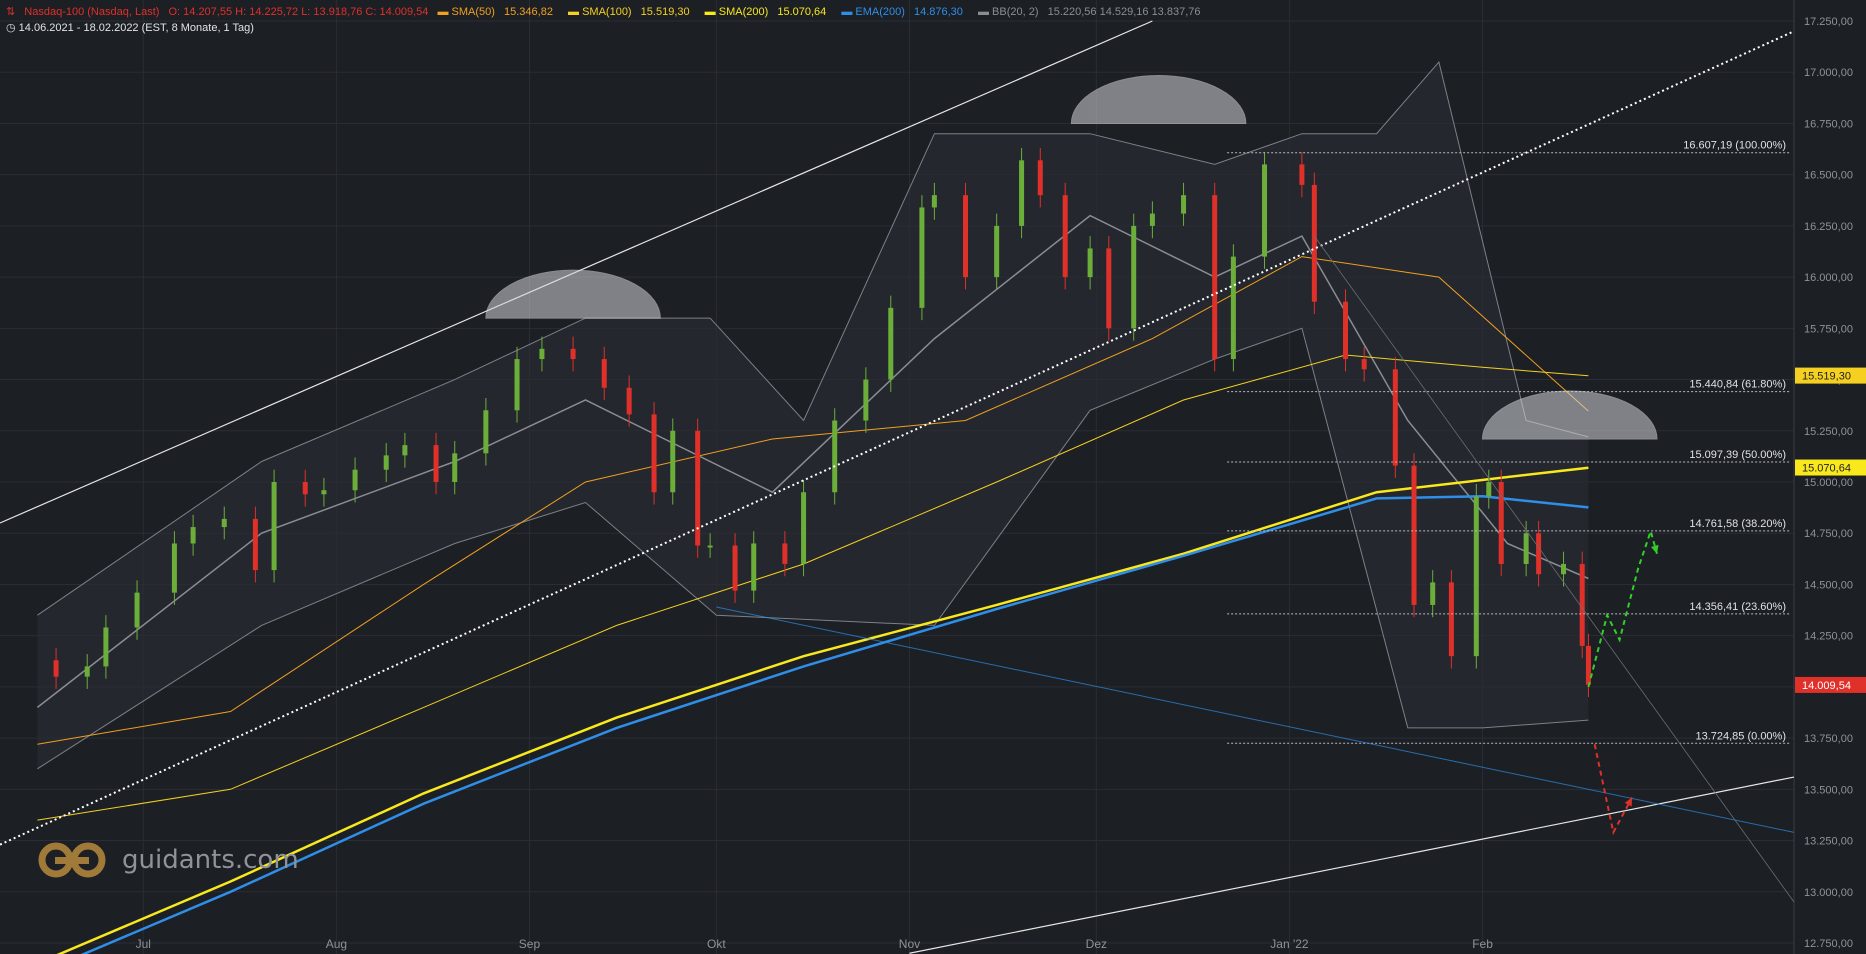  I want to click on y-tick-label: 14.250,00, so click(1828, 637).